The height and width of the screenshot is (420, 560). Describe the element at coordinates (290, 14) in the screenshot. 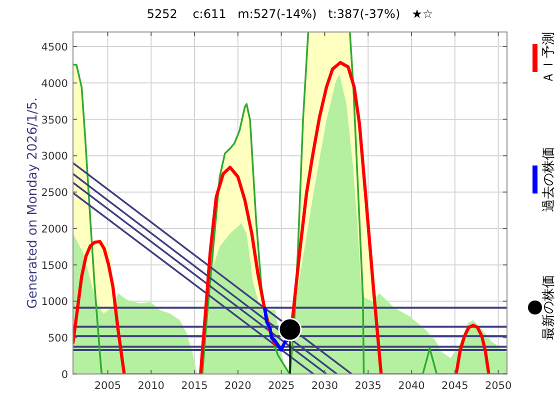

I see `chart-title: 5252 c:611 m:527(-14%) t:387(-37%) ★☆` at that location.